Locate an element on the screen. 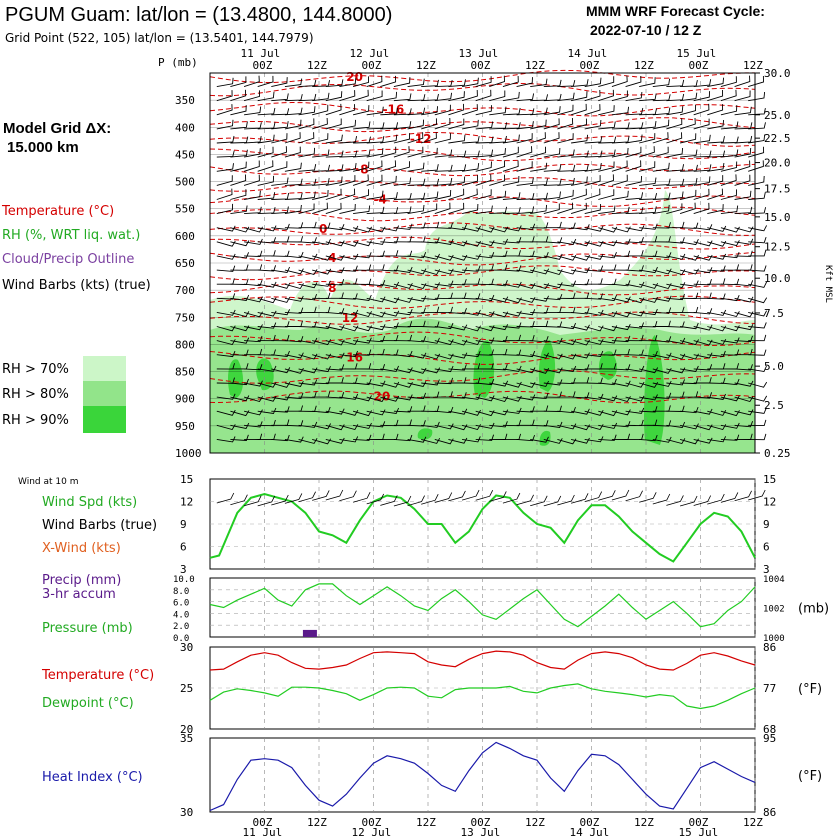 This screenshot has height=840, width=840. time-tick-bottom: 00Z is located at coordinates (699, 822).